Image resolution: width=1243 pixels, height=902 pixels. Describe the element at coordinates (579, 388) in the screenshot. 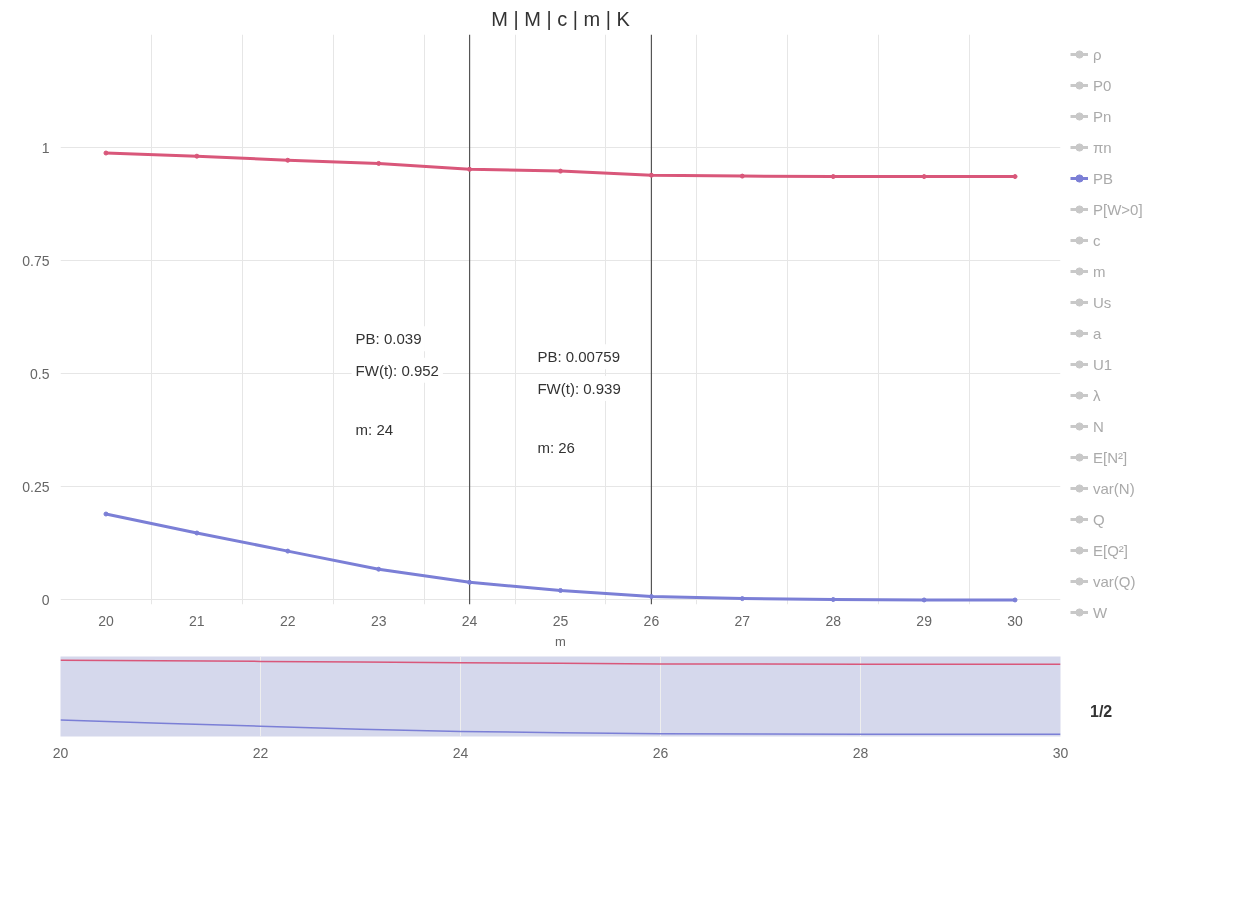

I see `annotation: FW(t): 0.939` at that location.